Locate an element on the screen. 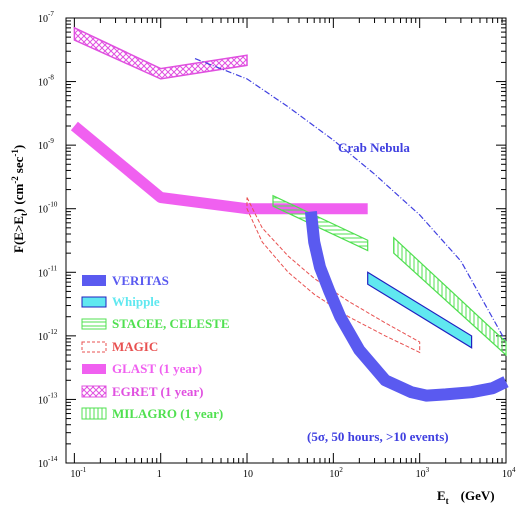 The width and height of the screenshot is (526, 510). y-axis-title: F(E>Et) (cm-2 sec-1) is located at coordinates (19, 199).